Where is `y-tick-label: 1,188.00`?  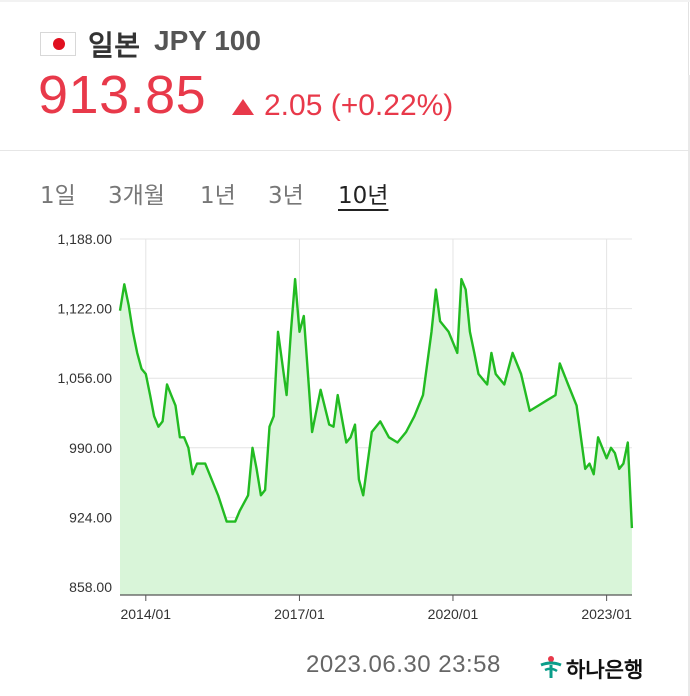
y-tick-label: 1,188.00 is located at coordinates (85, 239).